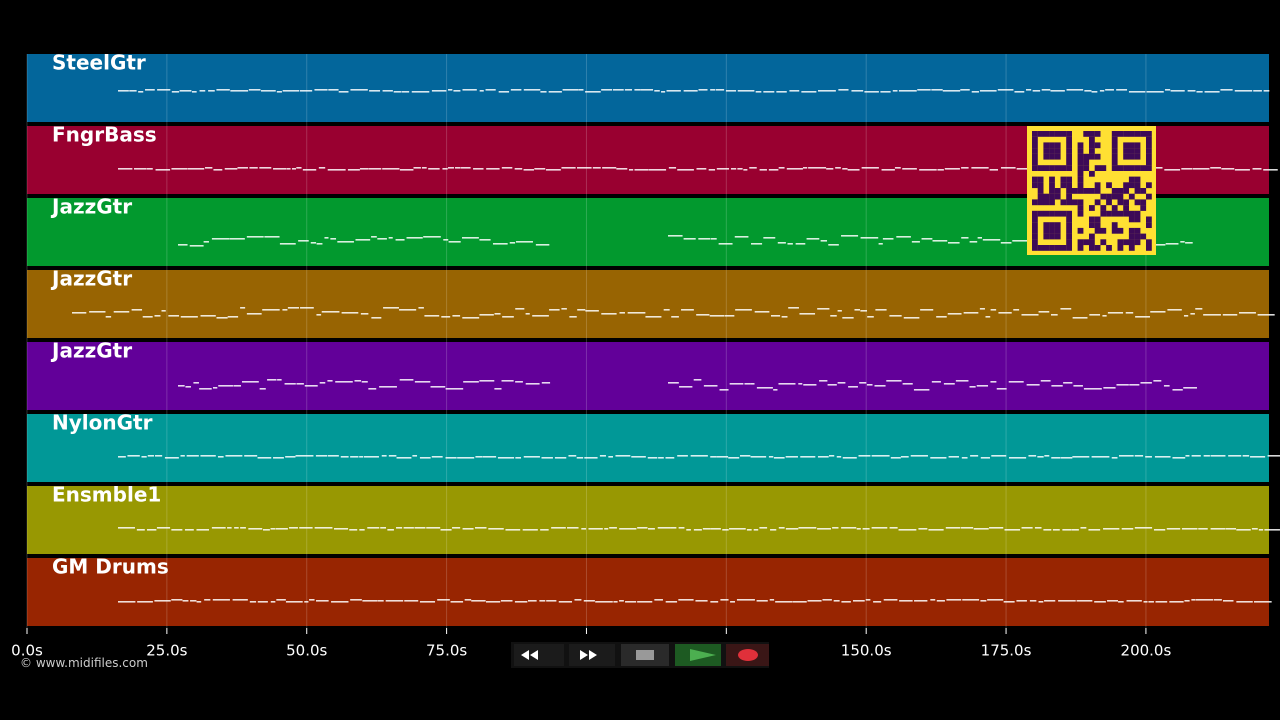 This screenshot has height=720, width=1280. What do you see at coordinates (1091, 190) in the screenshot?
I see `qr-code` at bounding box center [1091, 190].